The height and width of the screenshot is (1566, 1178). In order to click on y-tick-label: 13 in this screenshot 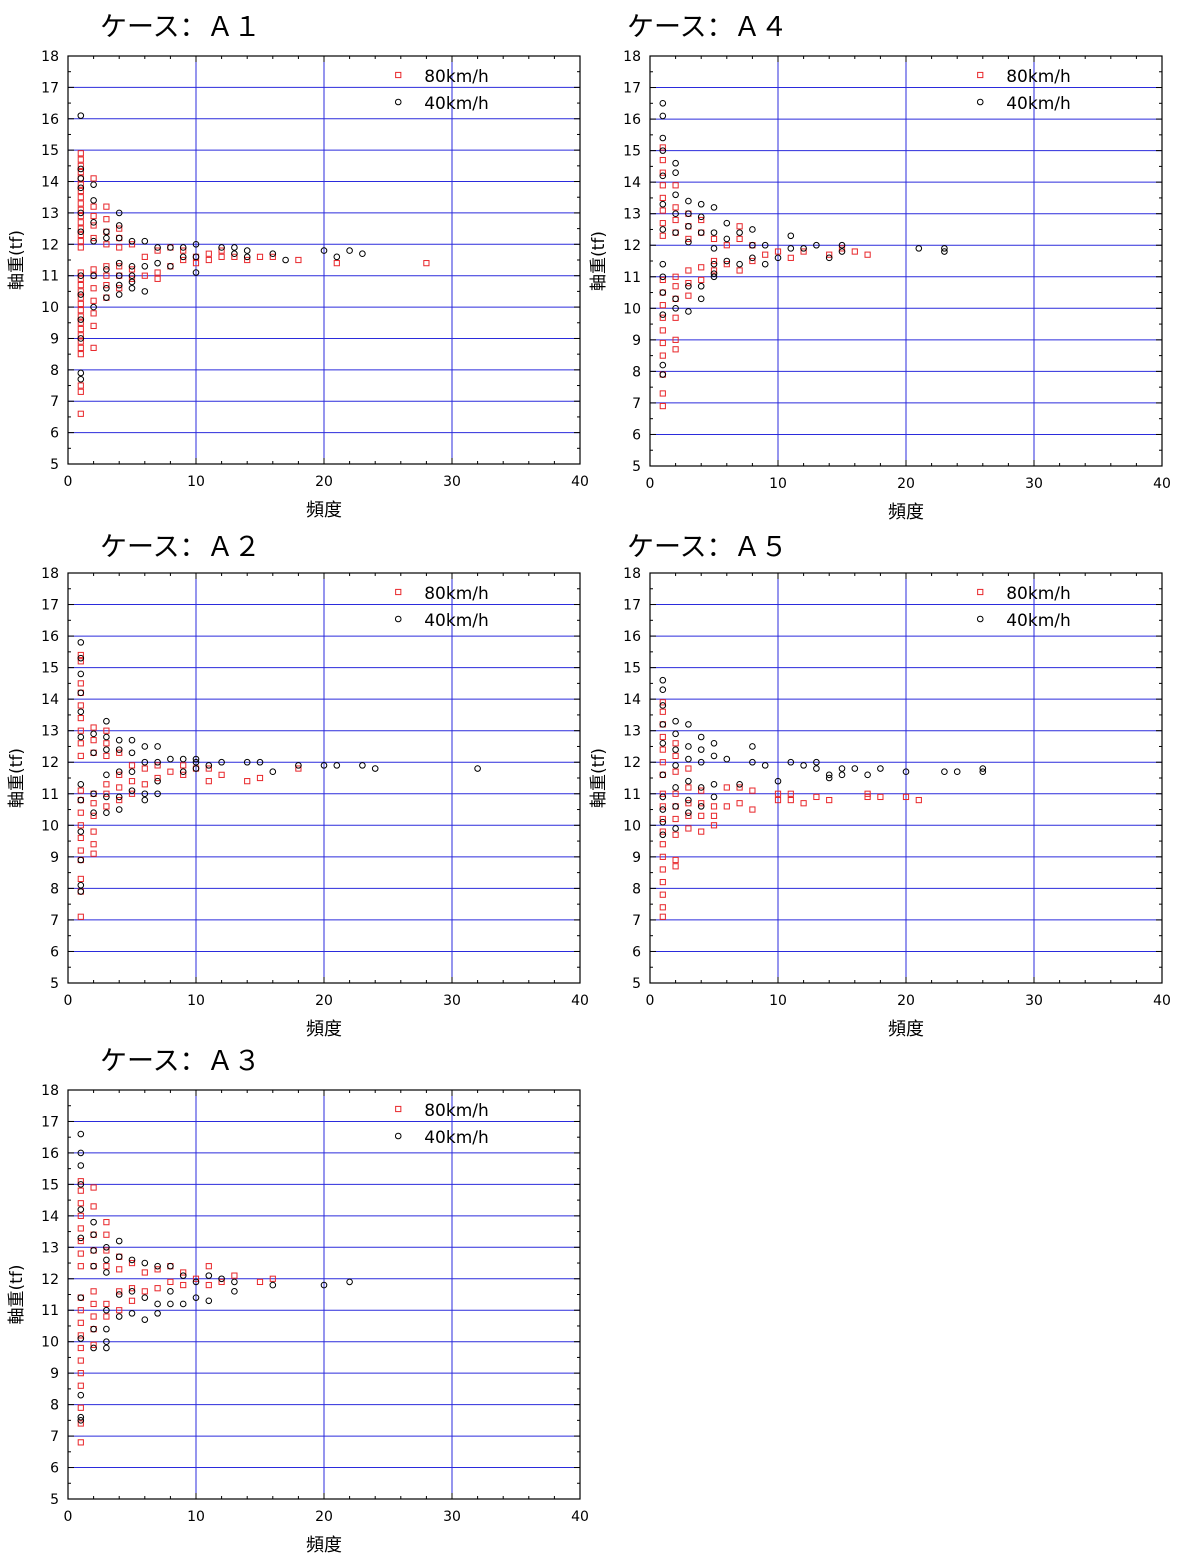, I will do `click(50, 732)`.